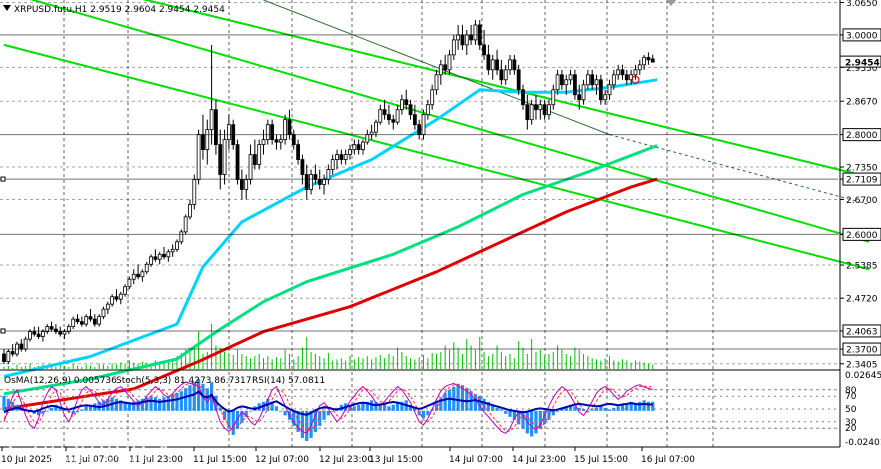  I want to click on indicator-axis-label-4: 30, so click(851, 423).